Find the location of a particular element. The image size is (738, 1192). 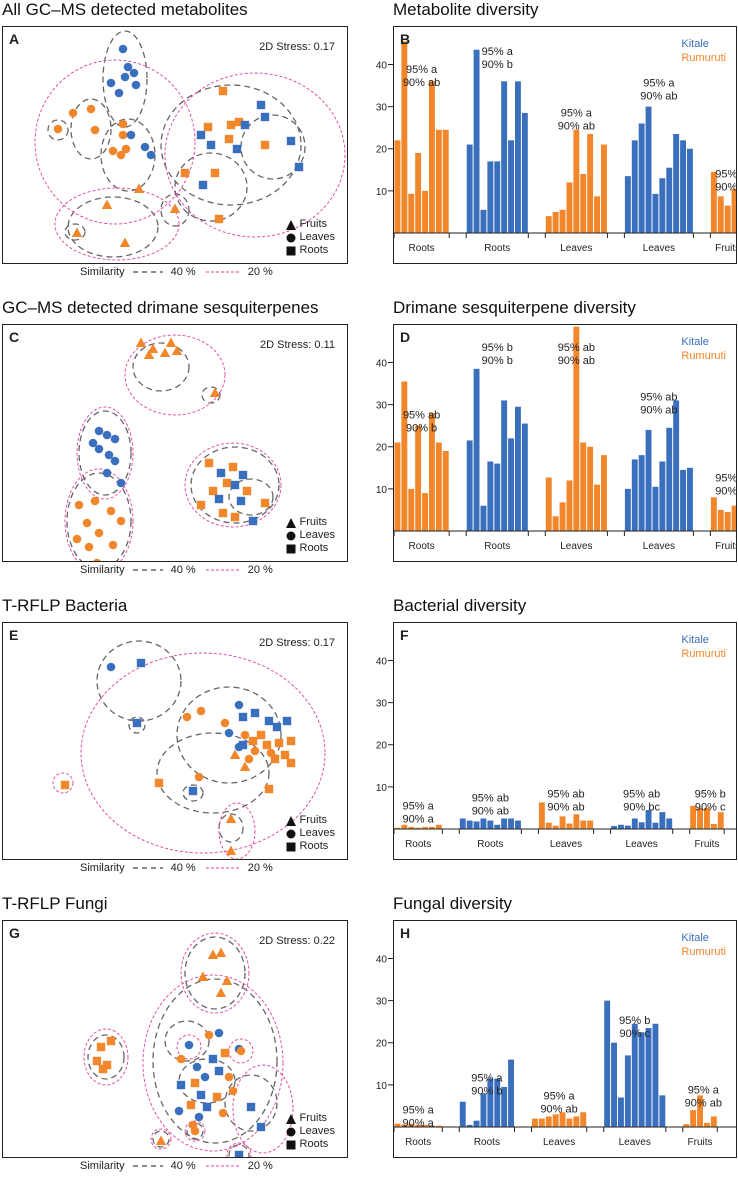

x-group-label: Fruits is located at coordinates (700, 1142).